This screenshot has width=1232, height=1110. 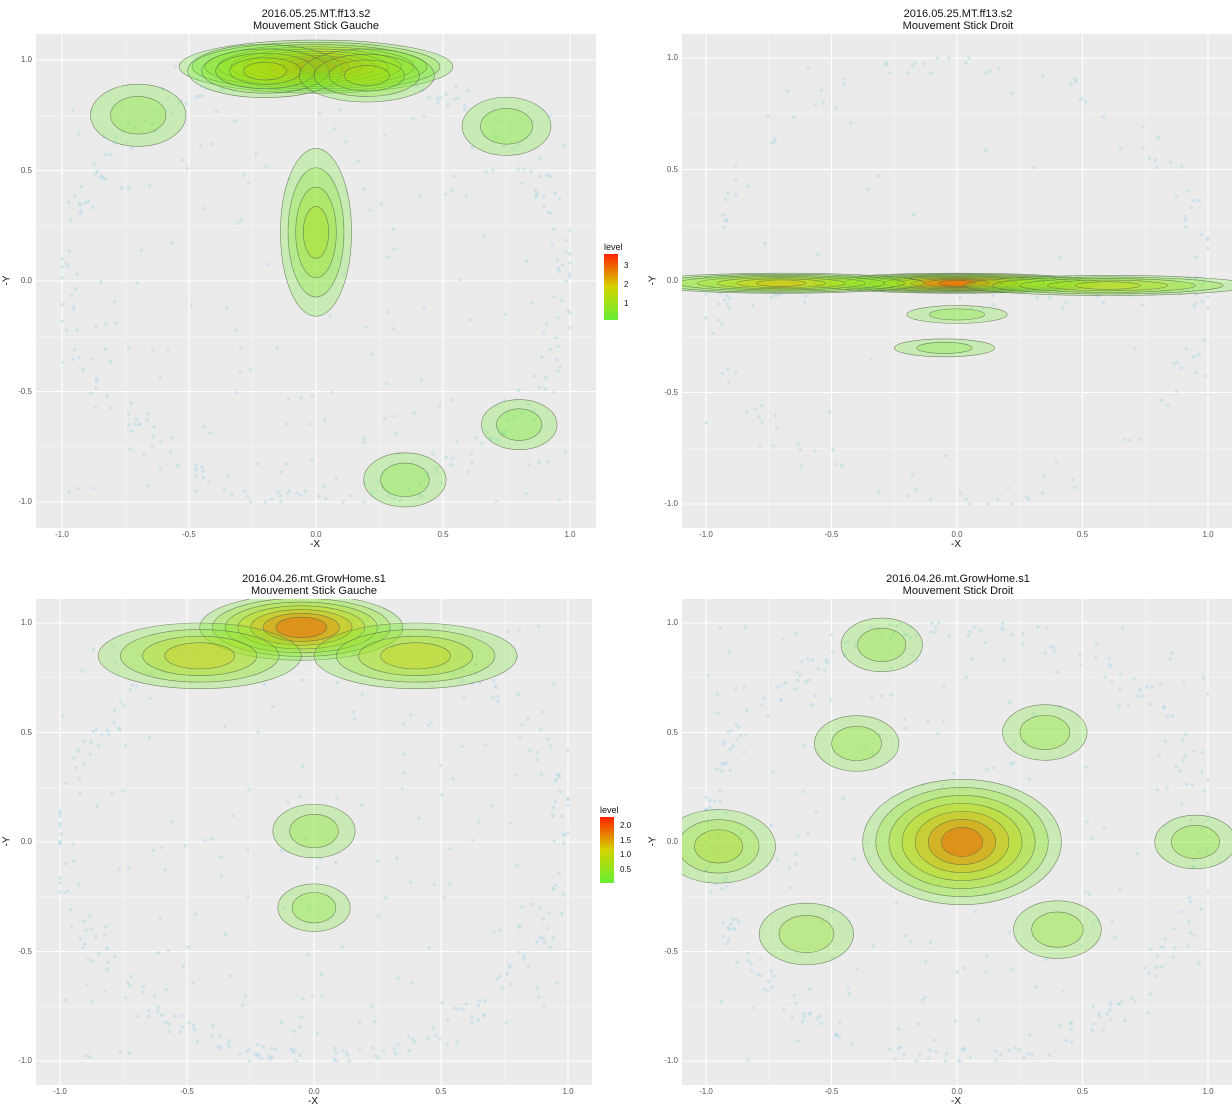 What do you see at coordinates (1208, 534) in the screenshot?
I see `x-tick-label: 1.0` at bounding box center [1208, 534].